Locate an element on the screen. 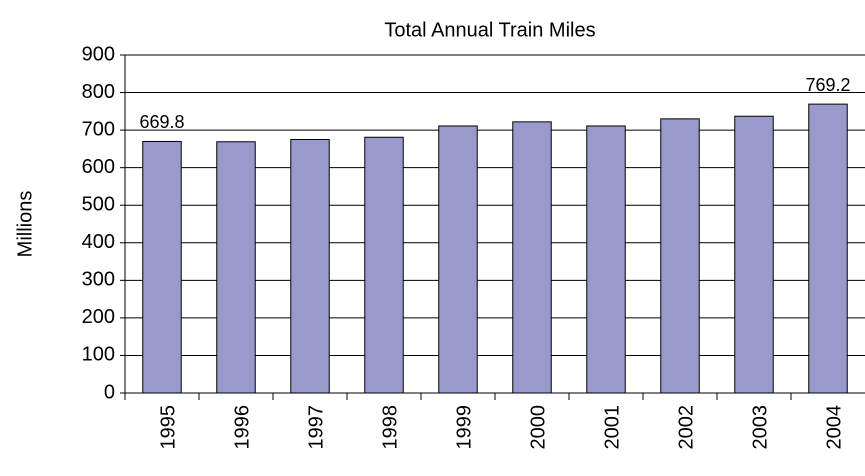 Image resolution: width=865 pixels, height=476 pixels. y-tick-label: 200 is located at coordinates (98, 317).